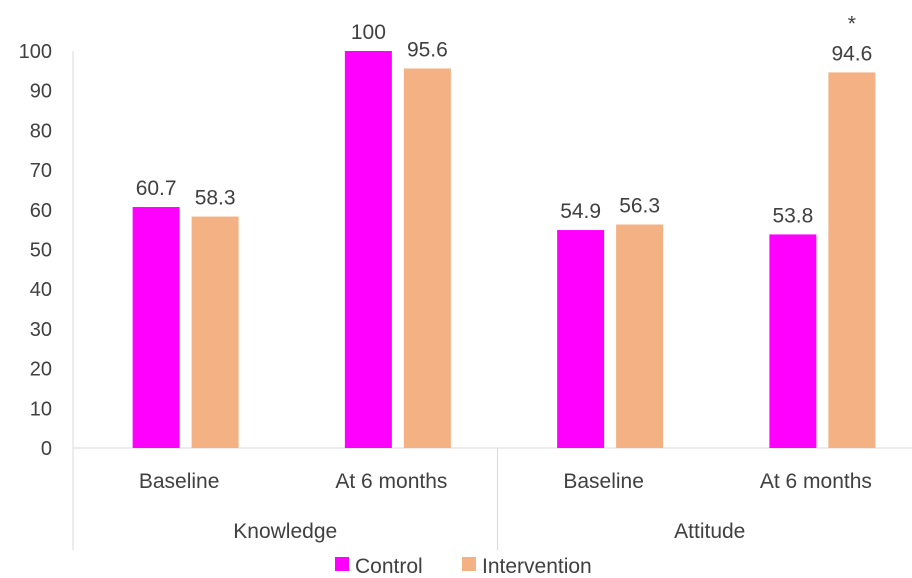 The image size is (912, 578). What do you see at coordinates (41, 211) in the screenshot?
I see `y-tick-label: 60` at bounding box center [41, 211].